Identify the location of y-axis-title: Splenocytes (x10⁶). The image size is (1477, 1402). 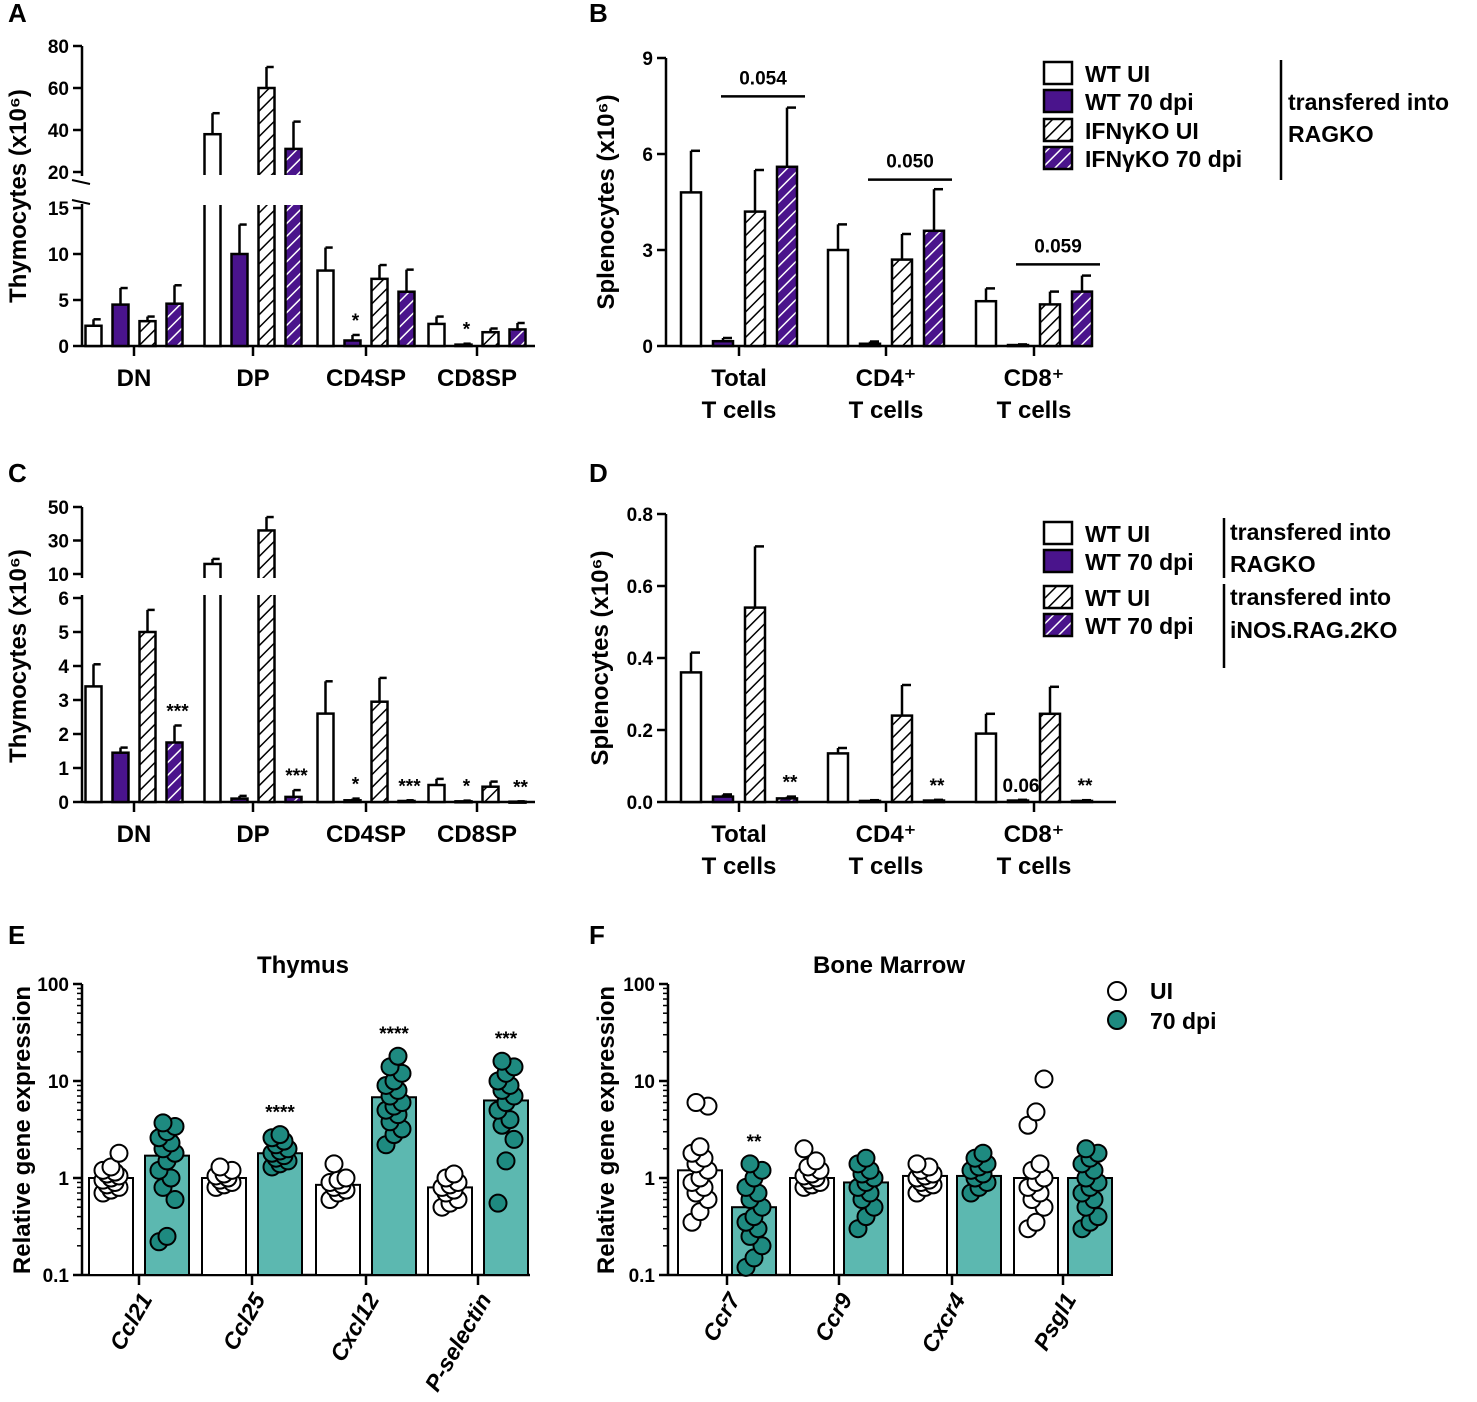
(600, 657).